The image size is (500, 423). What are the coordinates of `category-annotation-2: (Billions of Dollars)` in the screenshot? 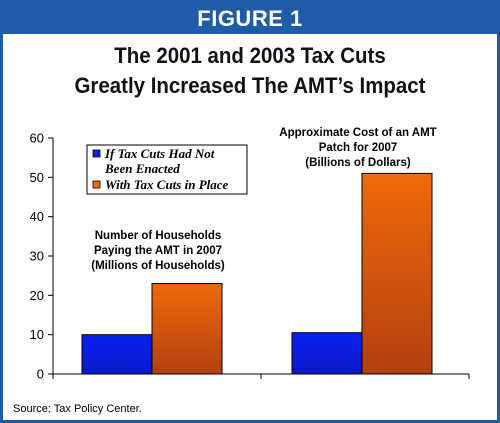 It's located at (358, 163).